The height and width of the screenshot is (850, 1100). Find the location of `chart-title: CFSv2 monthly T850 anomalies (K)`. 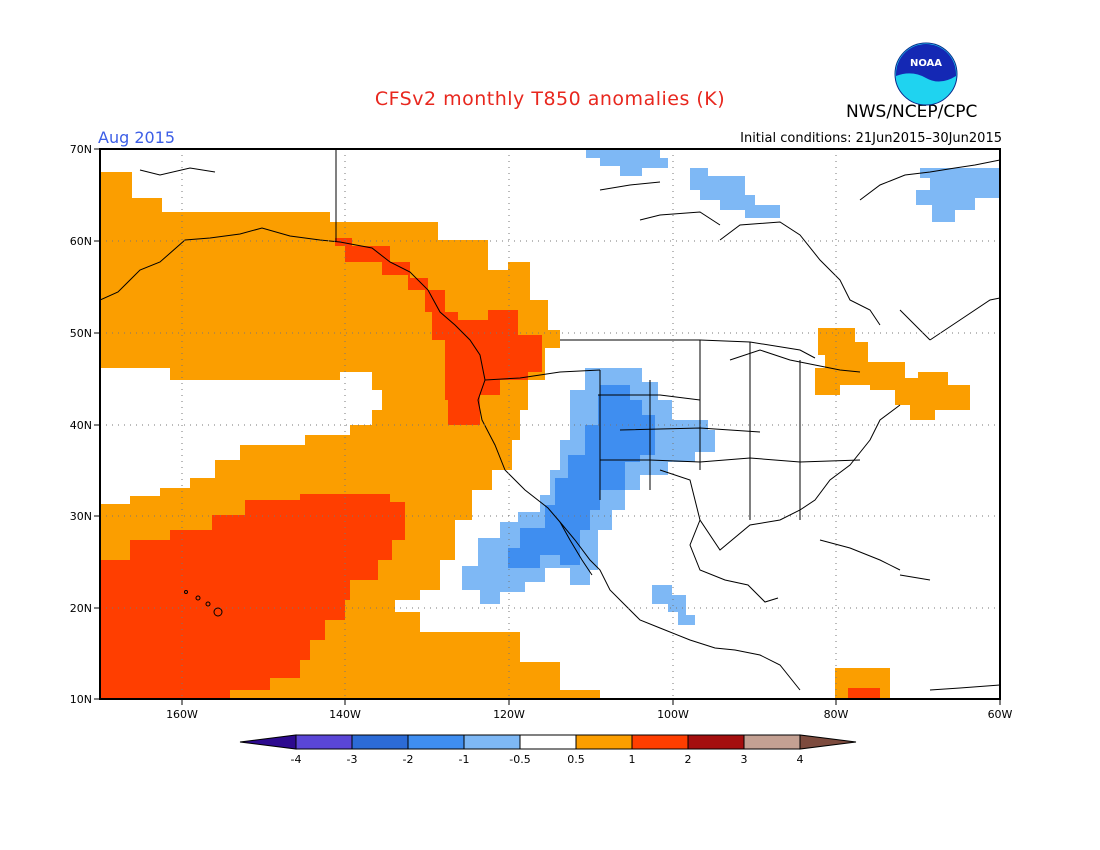

chart-title: CFSv2 monthly T850 anomalies (K) is located at coordinates (550, 99).